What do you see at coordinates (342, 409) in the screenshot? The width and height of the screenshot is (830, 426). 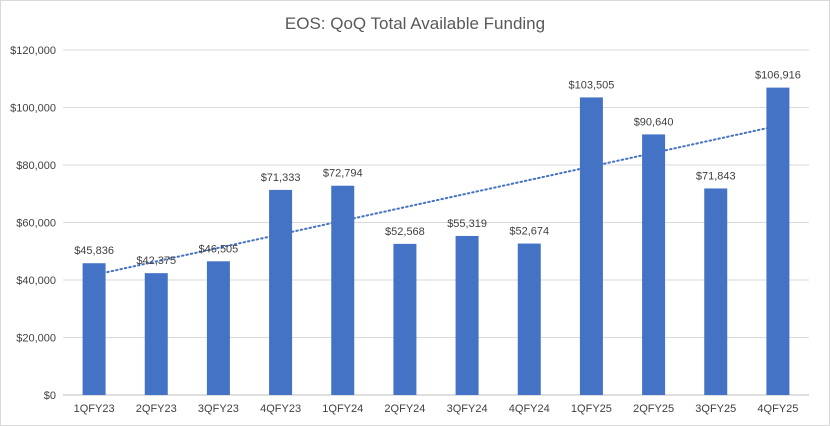 I see `x-tick-label: 1QFY24` at bounding box center [342, 409].